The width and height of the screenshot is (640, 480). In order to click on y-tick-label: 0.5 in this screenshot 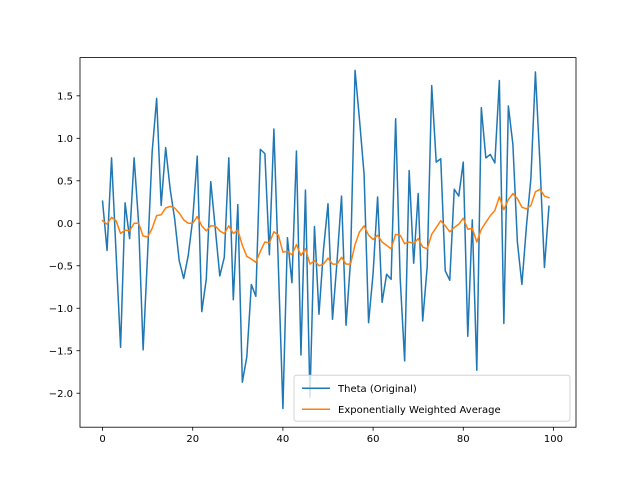, I will do `click(65, 181)`.